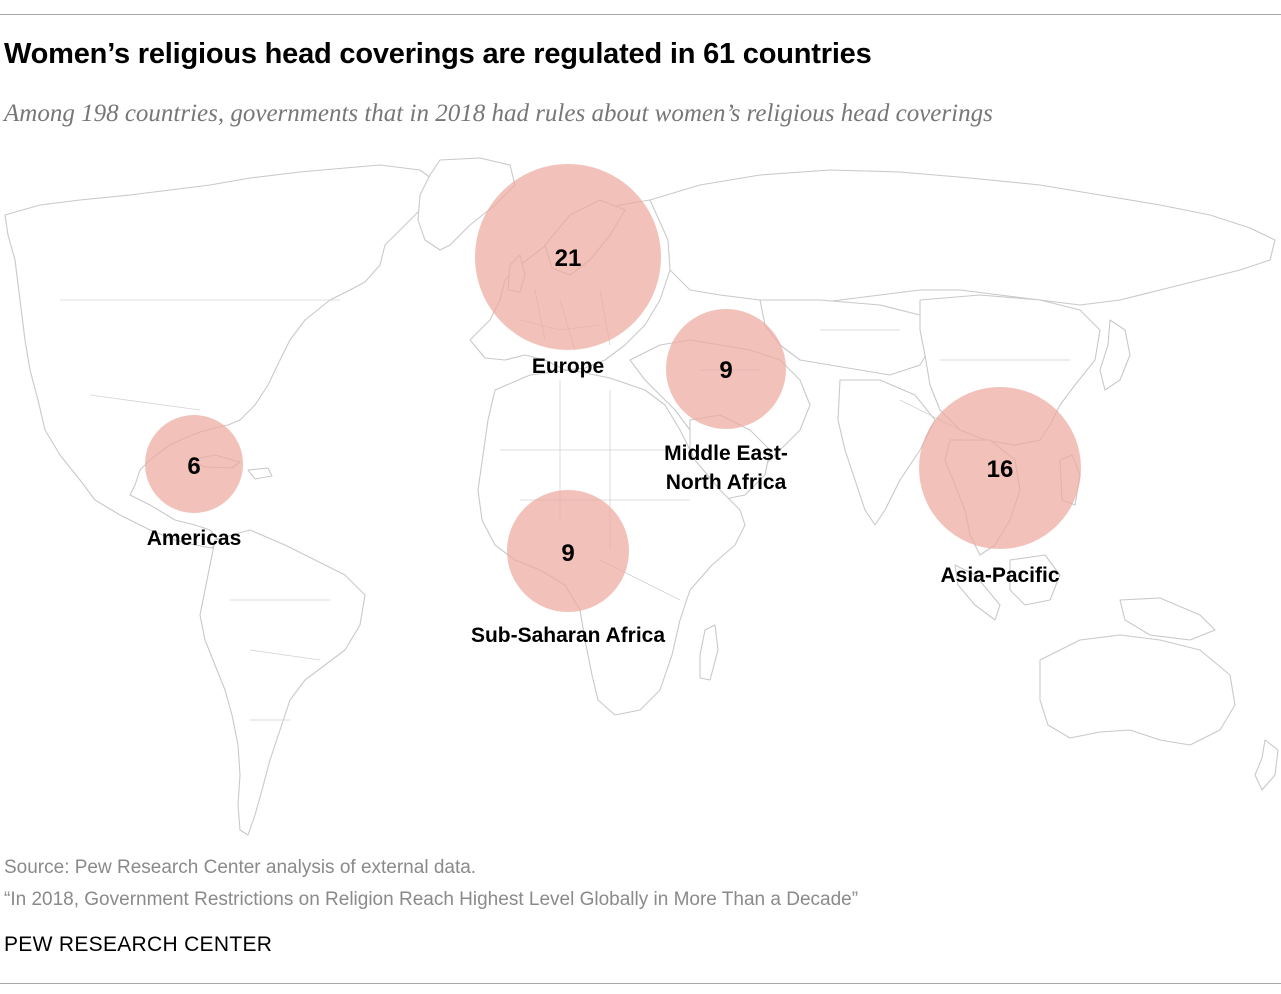 The height and width of the screenshot is (994, 1281). What do you see at coordinates (568, 366) in the screenshot?
I see `label-europe: Europe` at bounding box center [568, 366].